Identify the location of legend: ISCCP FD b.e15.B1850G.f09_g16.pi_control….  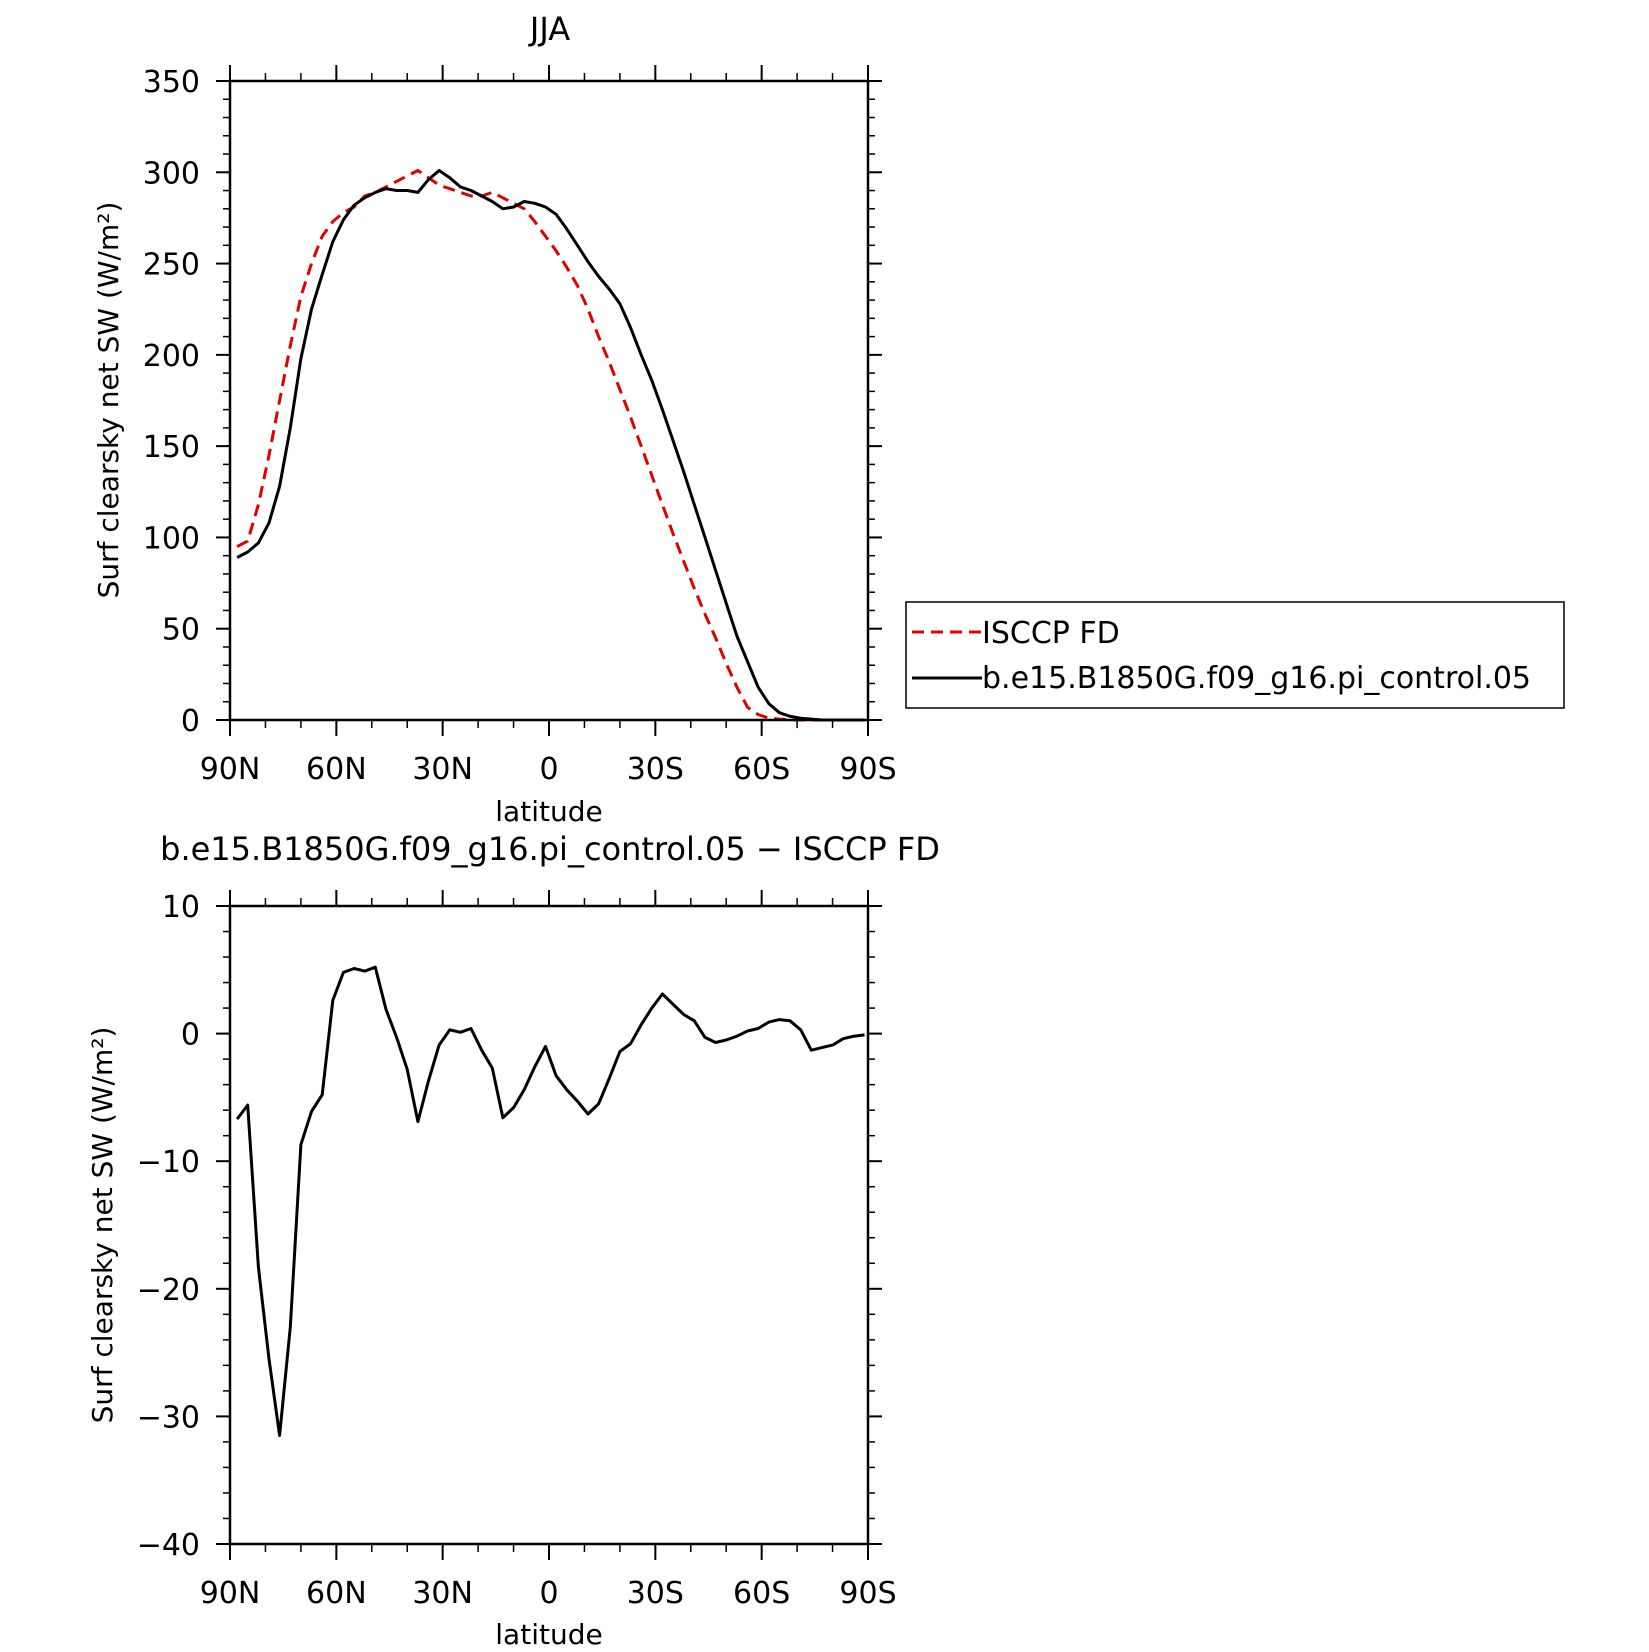
(1235, 655).